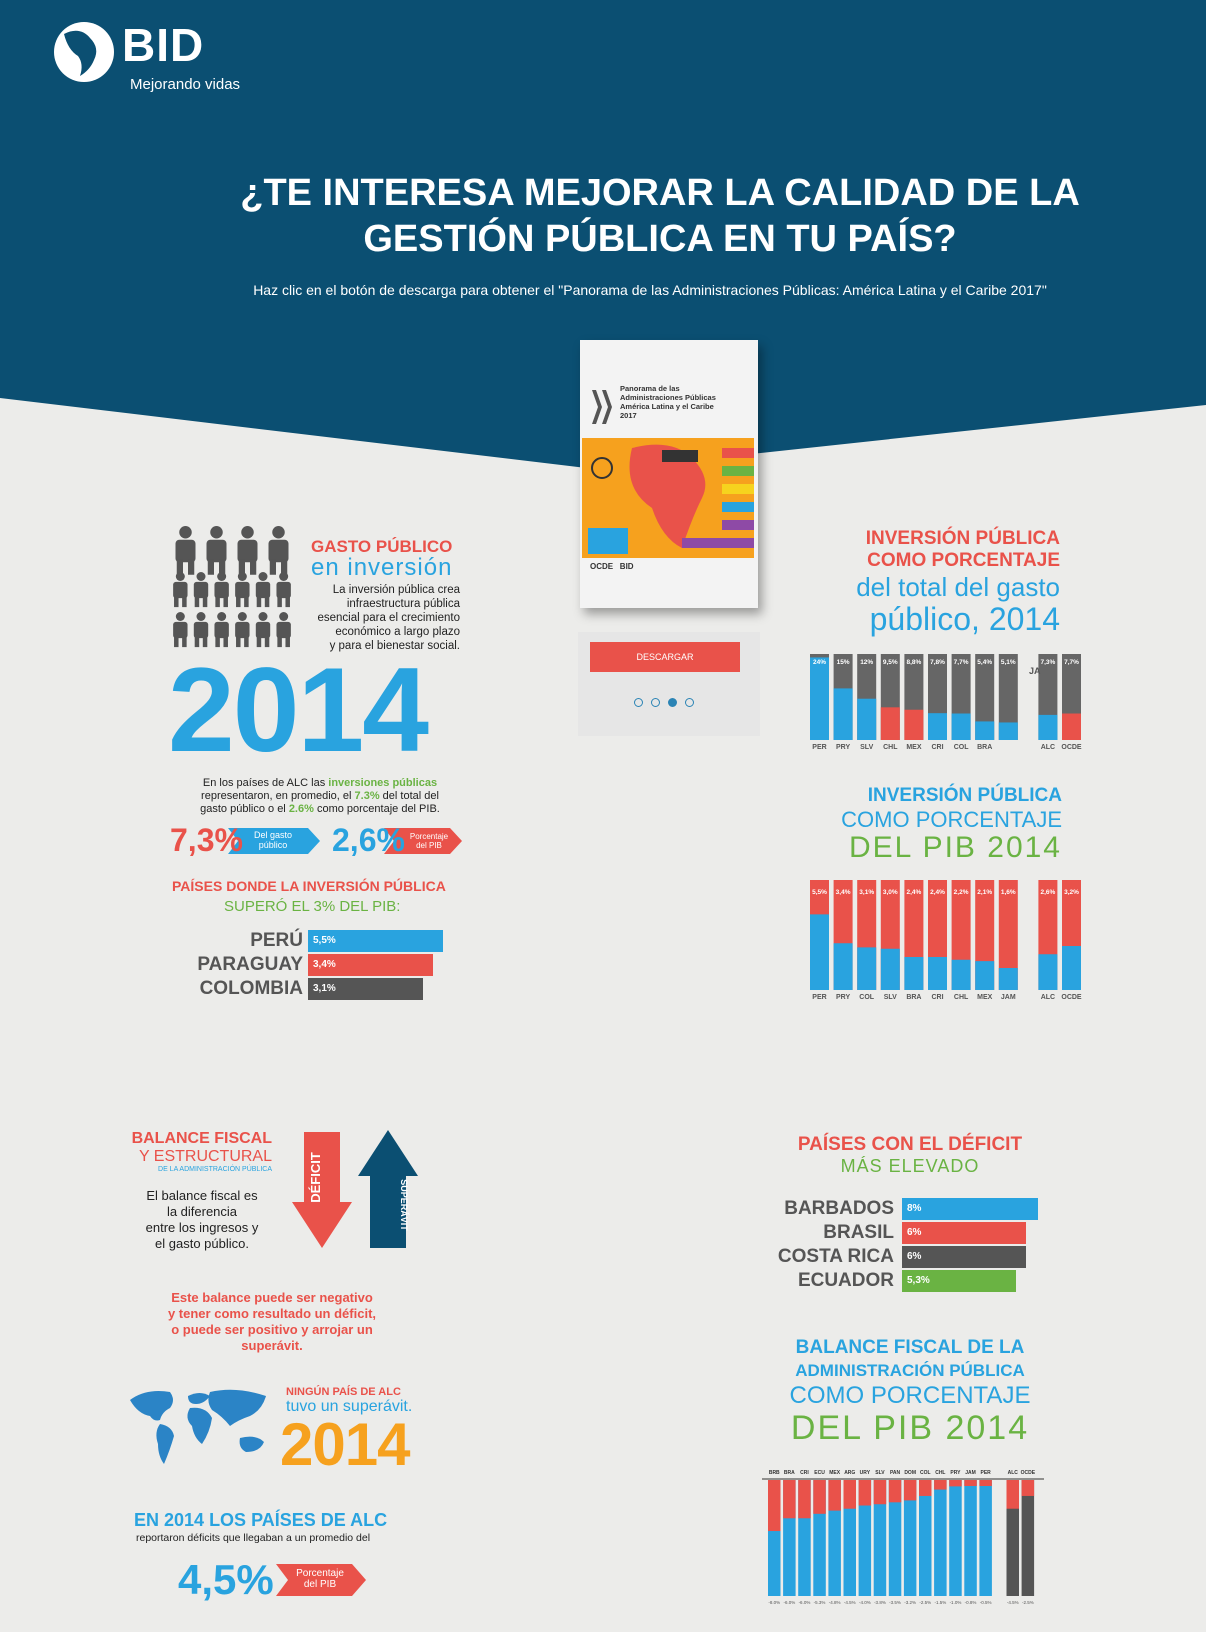 The height and width of the screenshot is (1632, 1206). Describe the element at coordinates (272, 1313) in the screenshot. I see `balance-note-line: y tener como resultado un déficit,` at that location.